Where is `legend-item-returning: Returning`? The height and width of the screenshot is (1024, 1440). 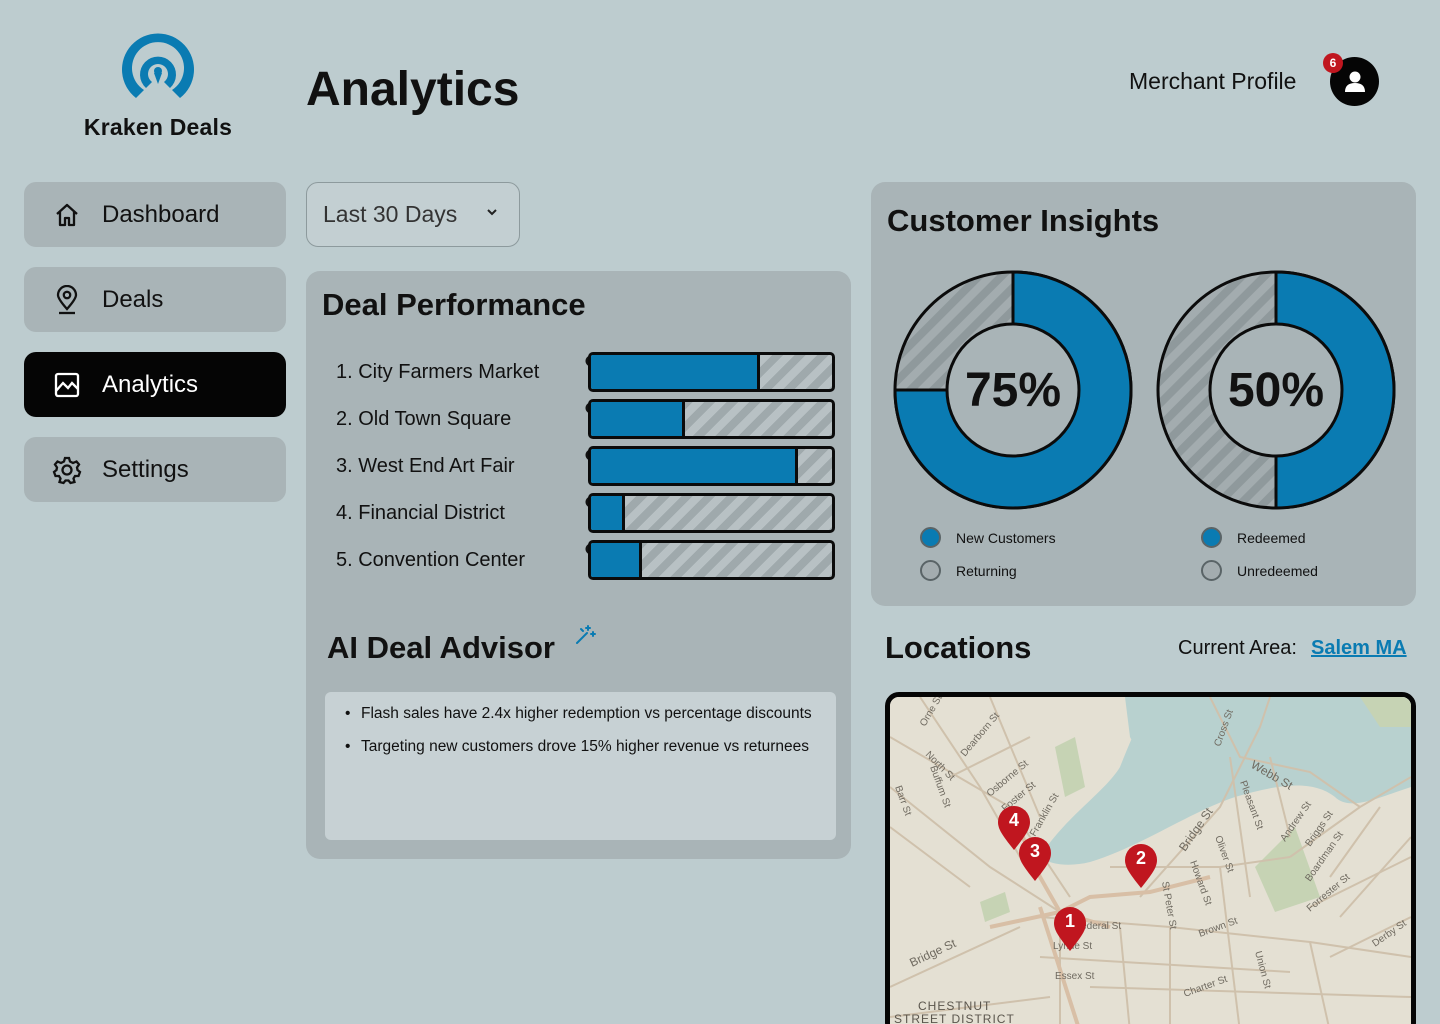
legend-item-returning: Returning is located at coordinates (968, 570).